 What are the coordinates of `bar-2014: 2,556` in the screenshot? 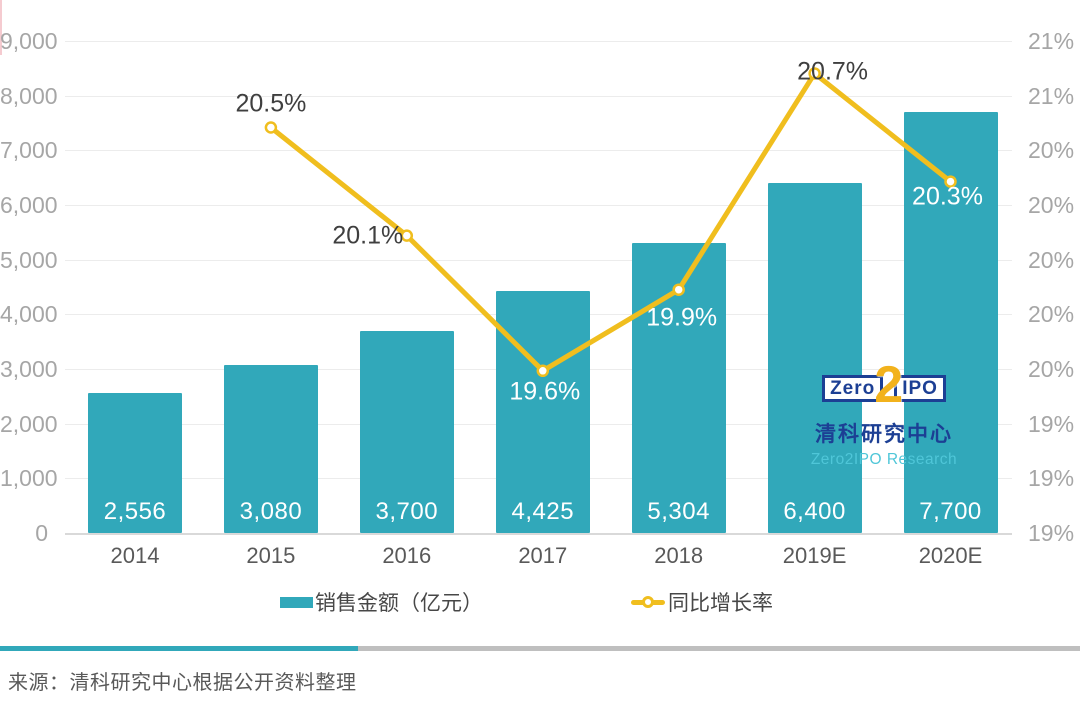 It's located at (135, 463).